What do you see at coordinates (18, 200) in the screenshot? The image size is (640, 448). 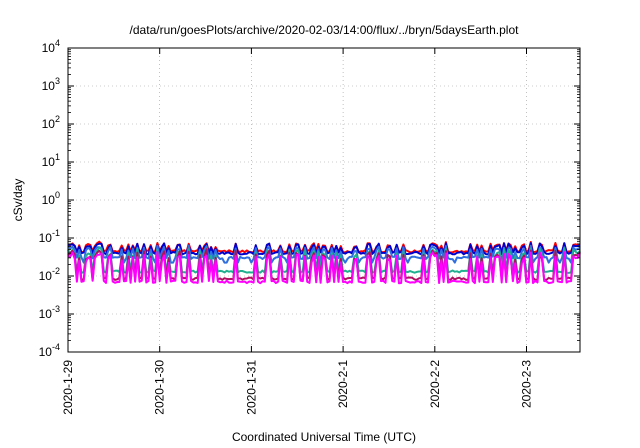 I see `y-axis-label: cSv/day` at bounding box center [18, 200].